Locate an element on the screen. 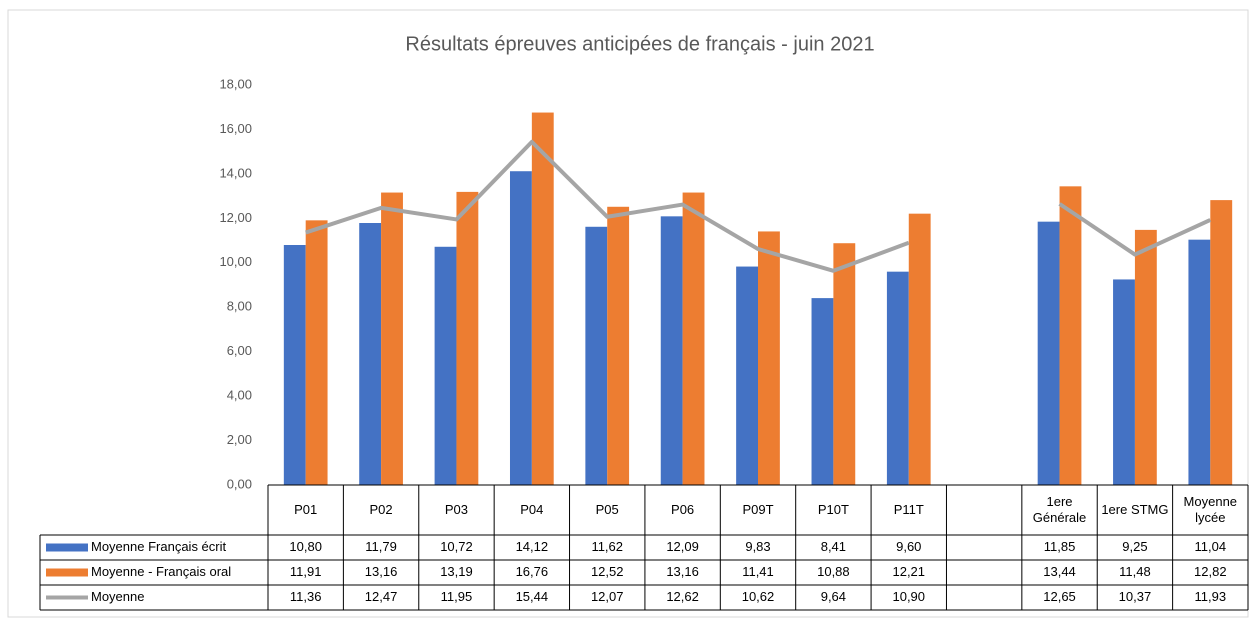 The height and width of the screenshot is (624, 1252). category-cell: P01 is located at coordinates (306, 509).